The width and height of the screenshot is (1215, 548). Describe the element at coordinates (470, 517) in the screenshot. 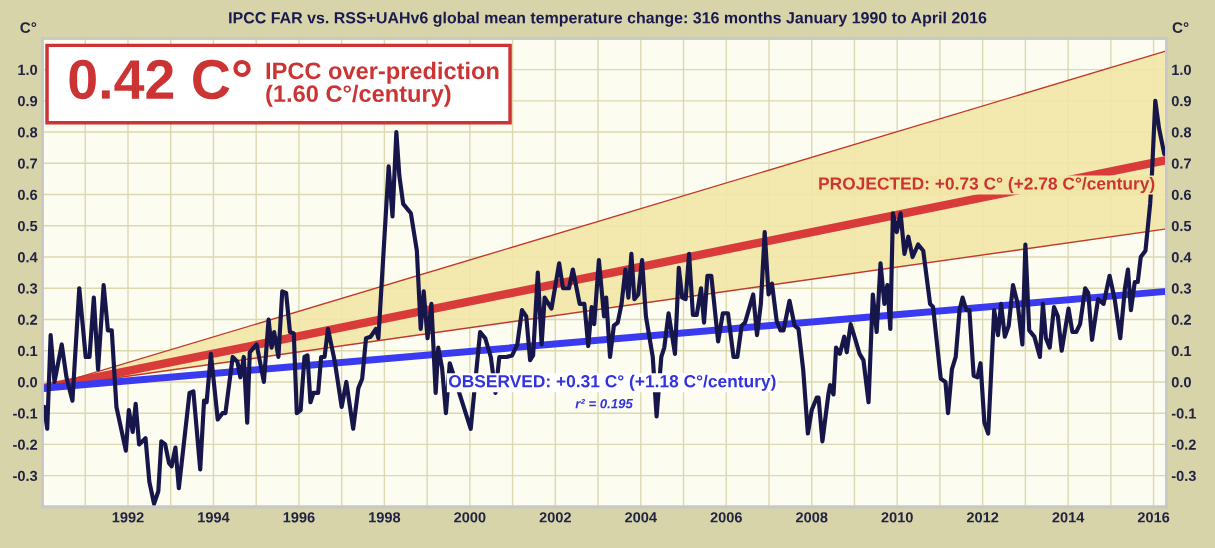

I see `x-tick-label: 2000` at that location.